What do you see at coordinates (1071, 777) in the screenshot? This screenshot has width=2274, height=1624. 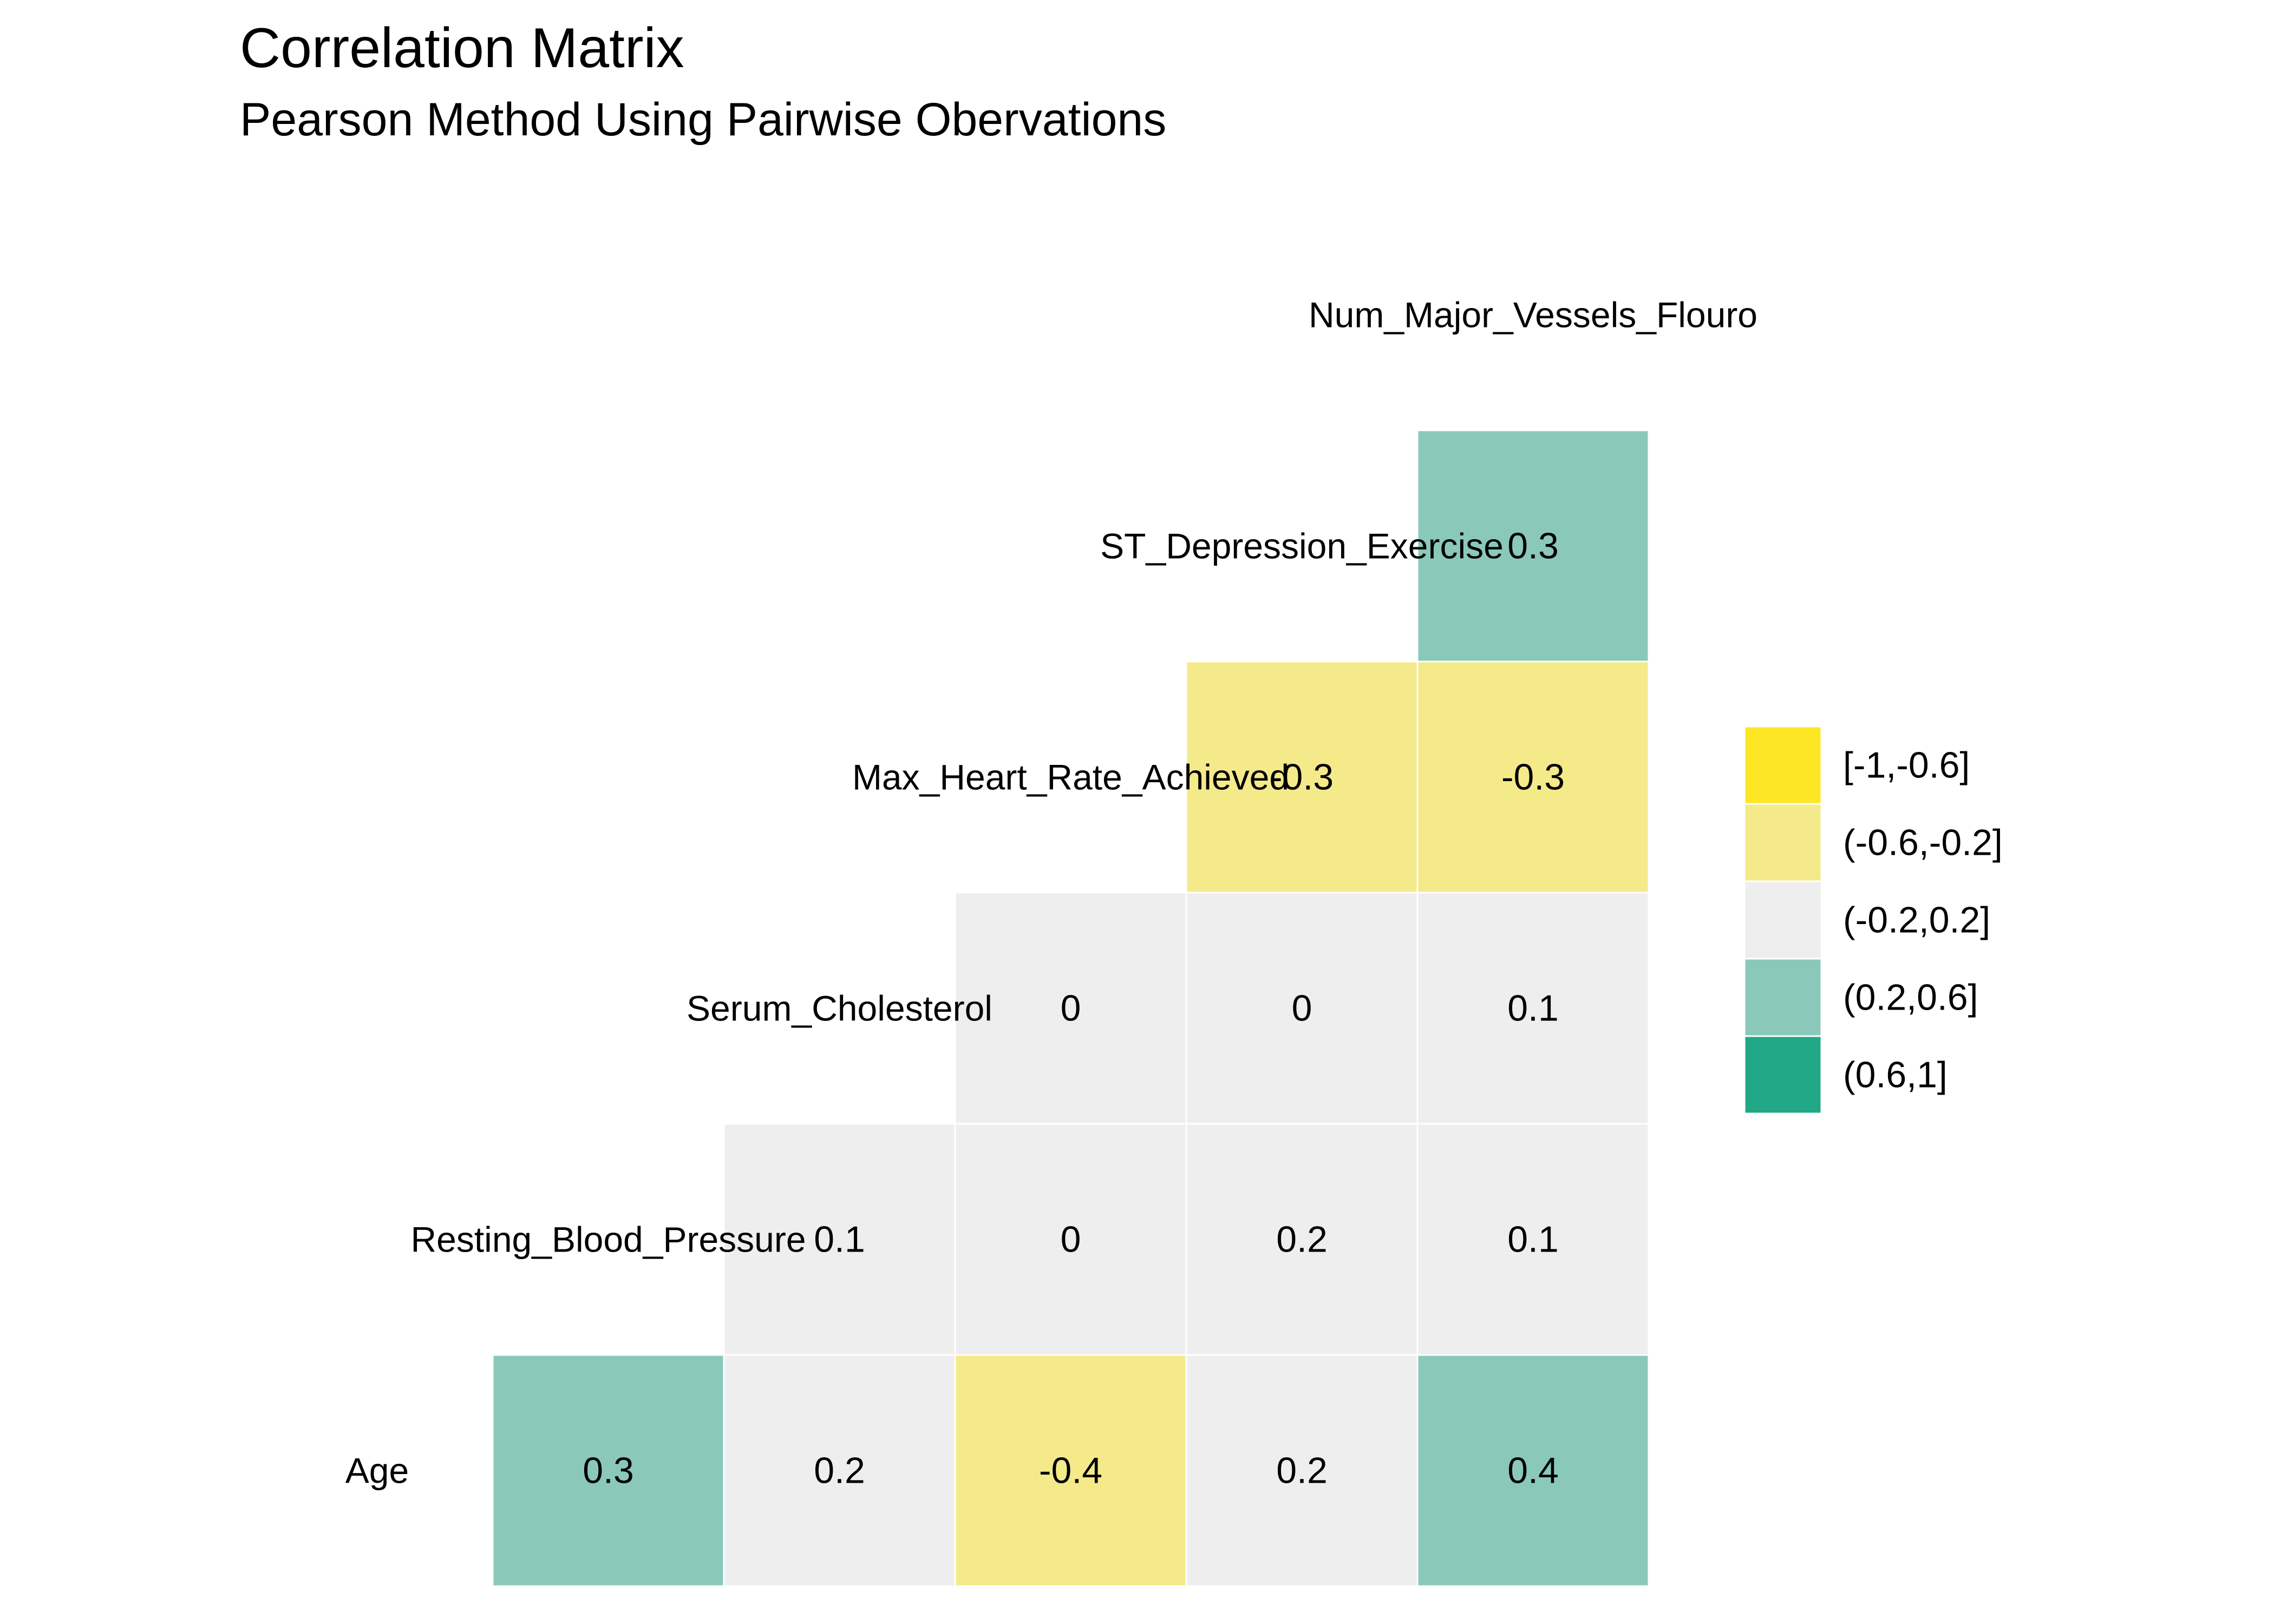 I see `variable-label-max-heart-rate-achieved: Max_Heart_Rate_Achieved` at bounding box center [1071, 777].